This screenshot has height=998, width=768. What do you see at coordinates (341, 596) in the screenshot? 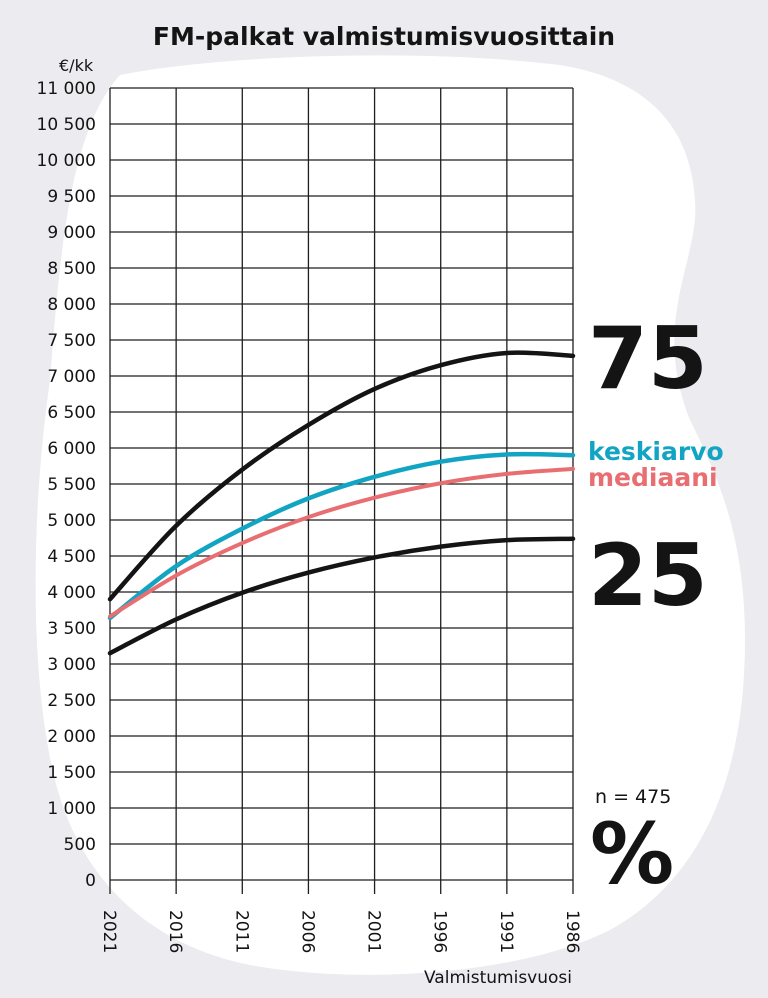
I see `series-line-p25` at bounding box center [341, 596].